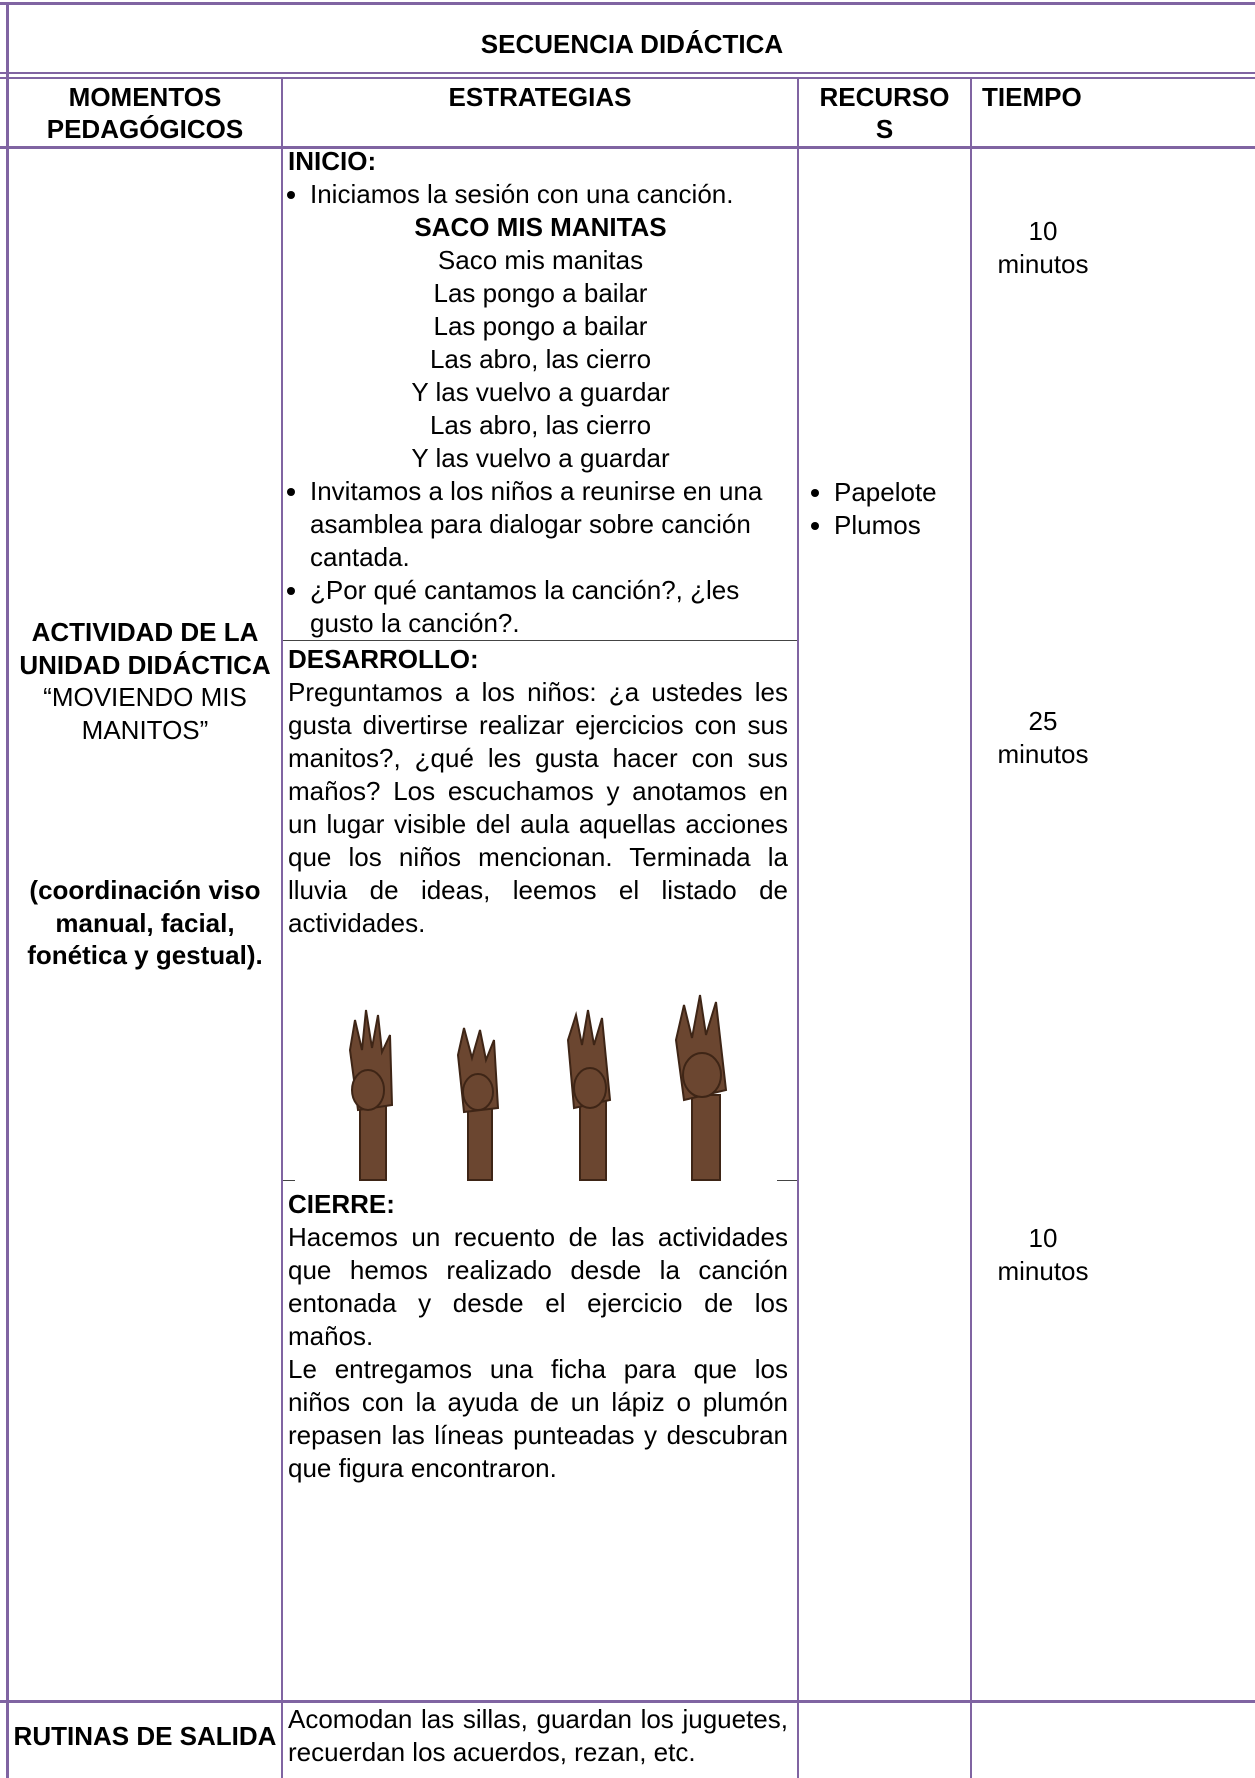  What do you see at coordinates (632, 44) in the screenshot?
I see `doc-title: SECUENCIA DIDÁCTICA` at bounding box center [632, 44].